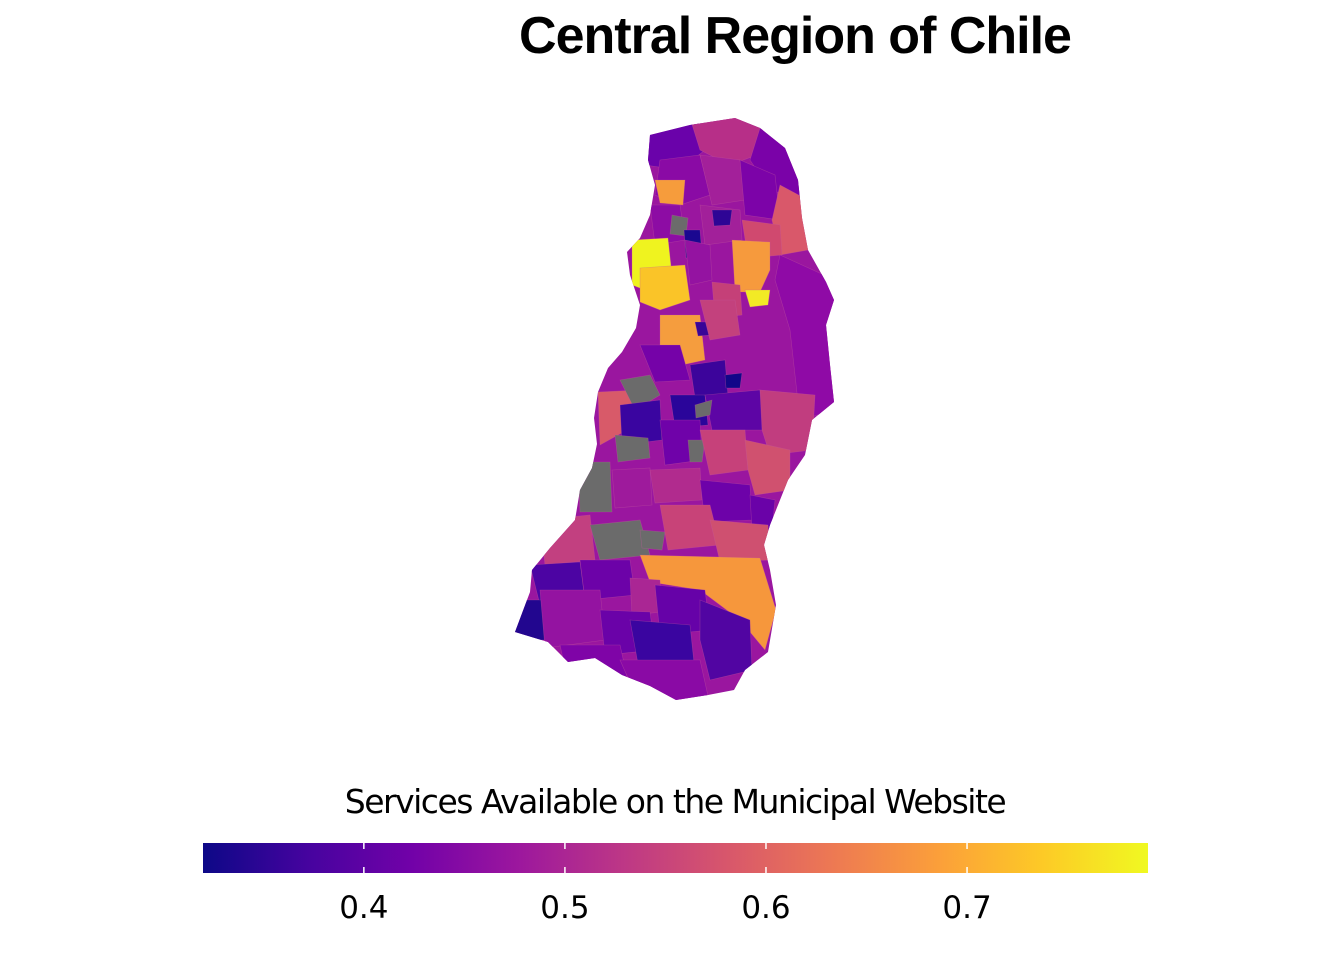 This screenshot has width=1344, height=960. What do you see at coordinates (565, 908) in the screenshot?
I see `colorbar-tick-label: 0.5` at bounding box center [565, 908].